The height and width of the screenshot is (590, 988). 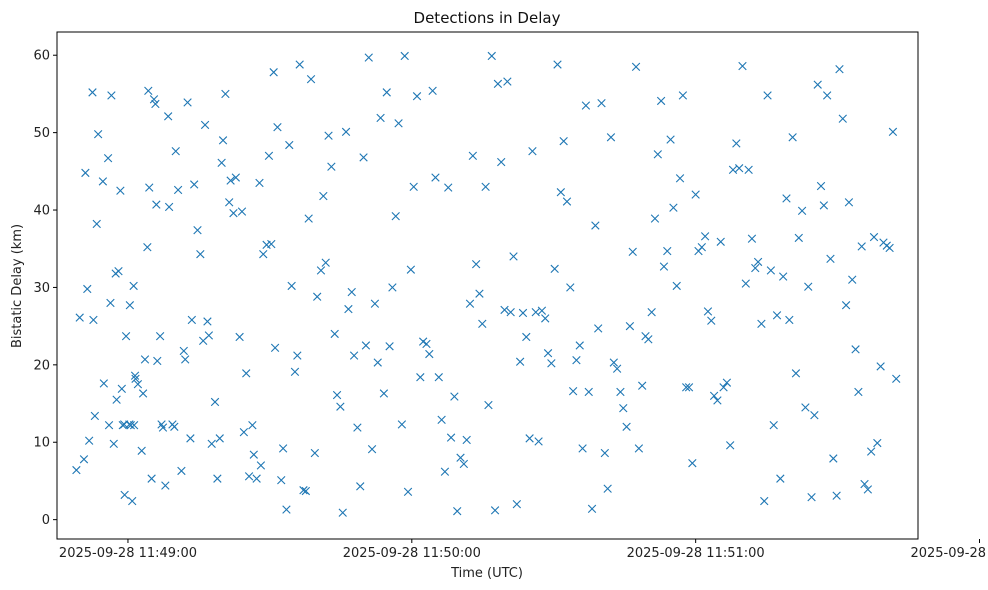 I want to click on x-tick-label: 2025-09-28 11:52:00, so click(x=949, y=553).